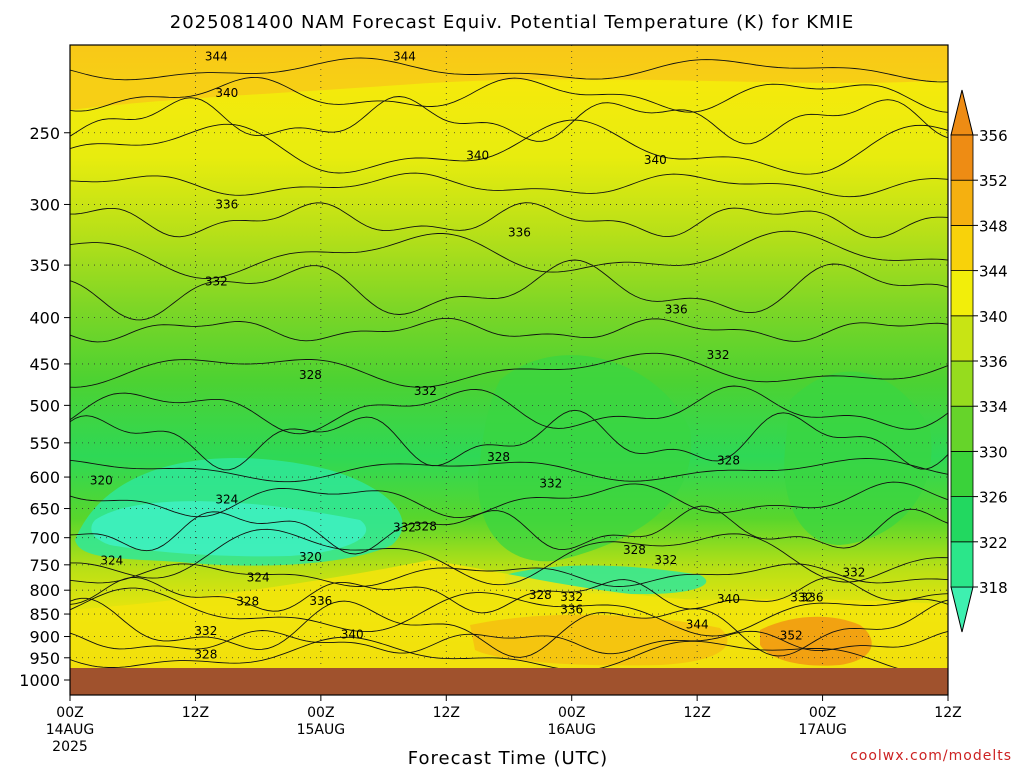  What do you see at coordinates (44, 405) in the screenshot?
I see `y-tick-label: 500` at bounding box center [44, 405].